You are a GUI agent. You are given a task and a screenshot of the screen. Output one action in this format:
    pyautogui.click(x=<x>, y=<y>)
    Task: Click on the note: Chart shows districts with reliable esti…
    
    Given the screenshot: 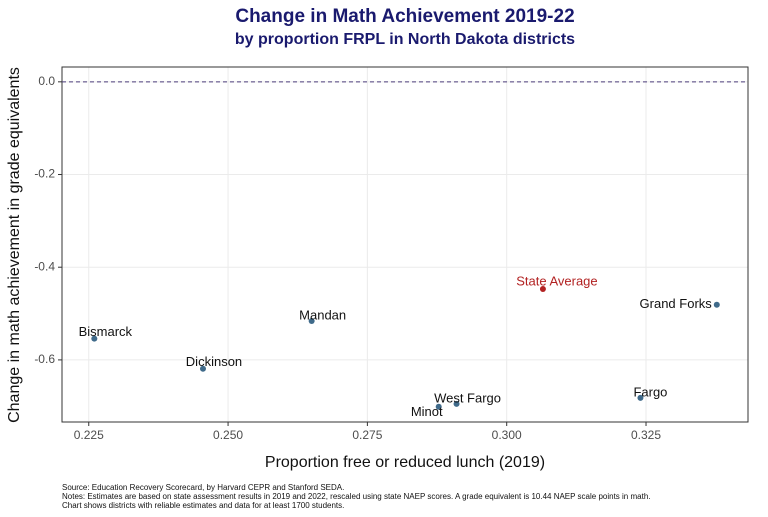 What is the action you would take?
    pyautogui.click(x=203, y=505)
    